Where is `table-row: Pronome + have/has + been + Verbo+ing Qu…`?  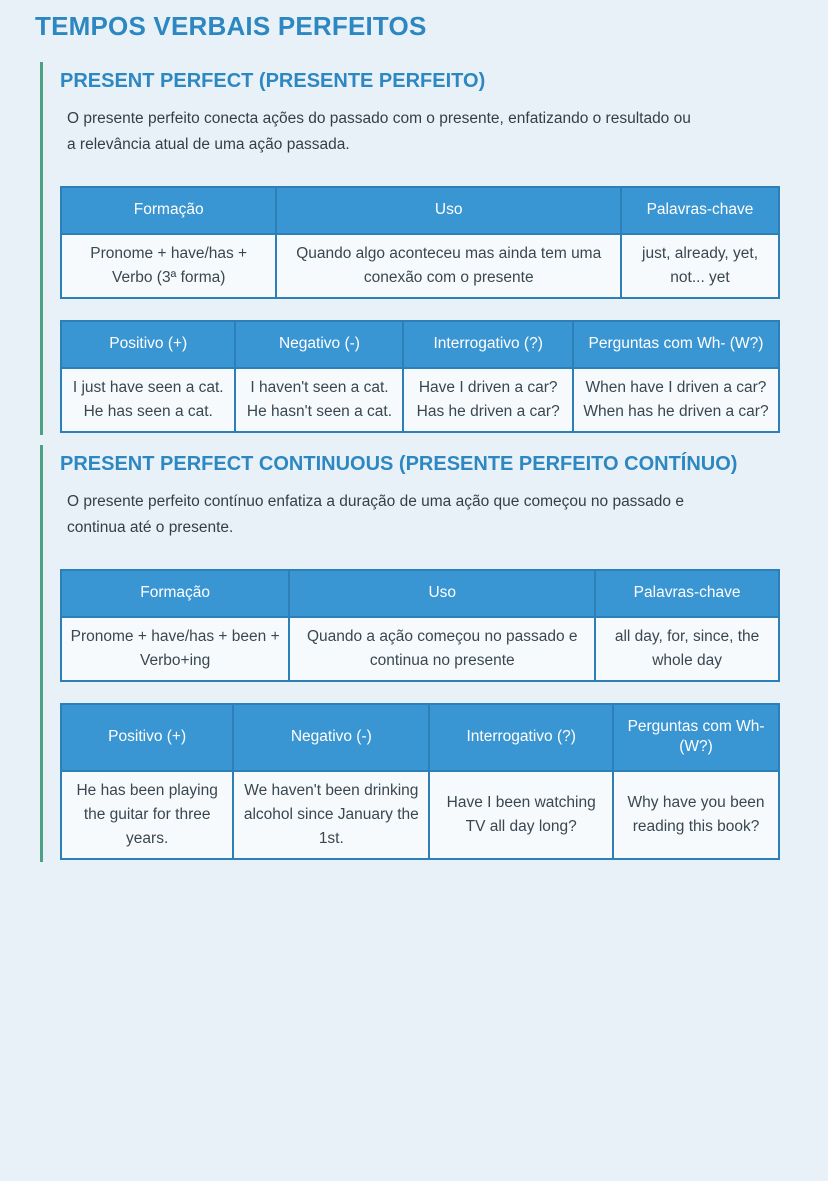
table-row: Pronome + have/has + been + Verbo+ing Qu… is located at coordinates (419, 648).